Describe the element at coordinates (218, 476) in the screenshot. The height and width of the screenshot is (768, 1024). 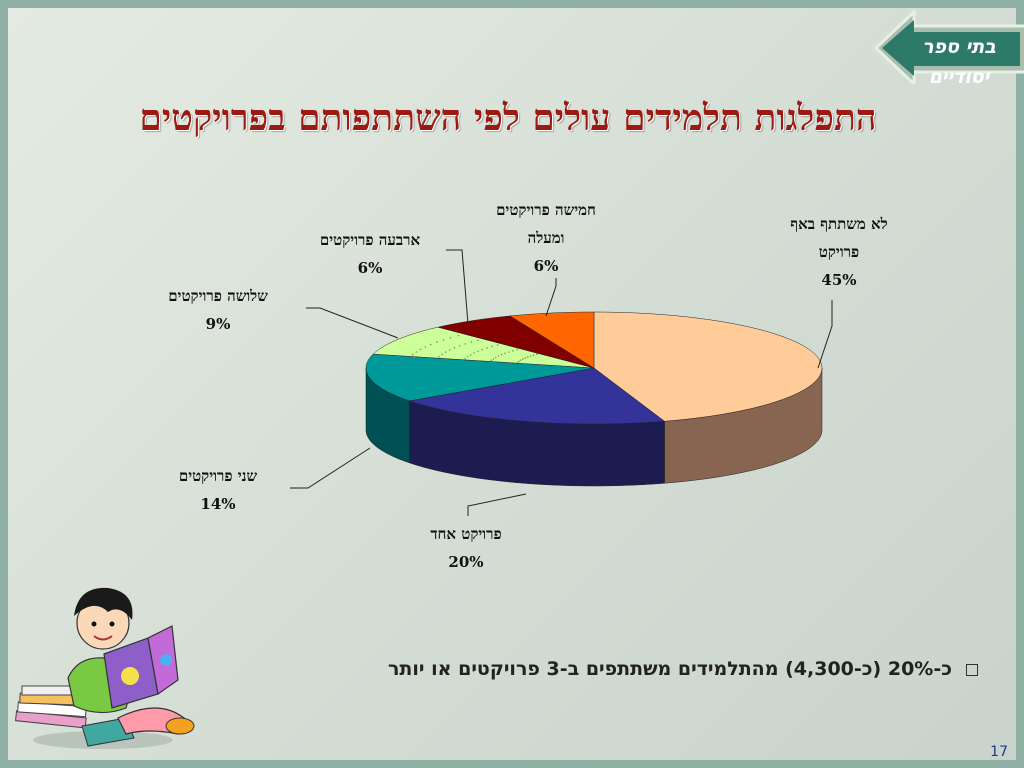
I see `label-two-projects-line1: שני פרויקטים` at that location.